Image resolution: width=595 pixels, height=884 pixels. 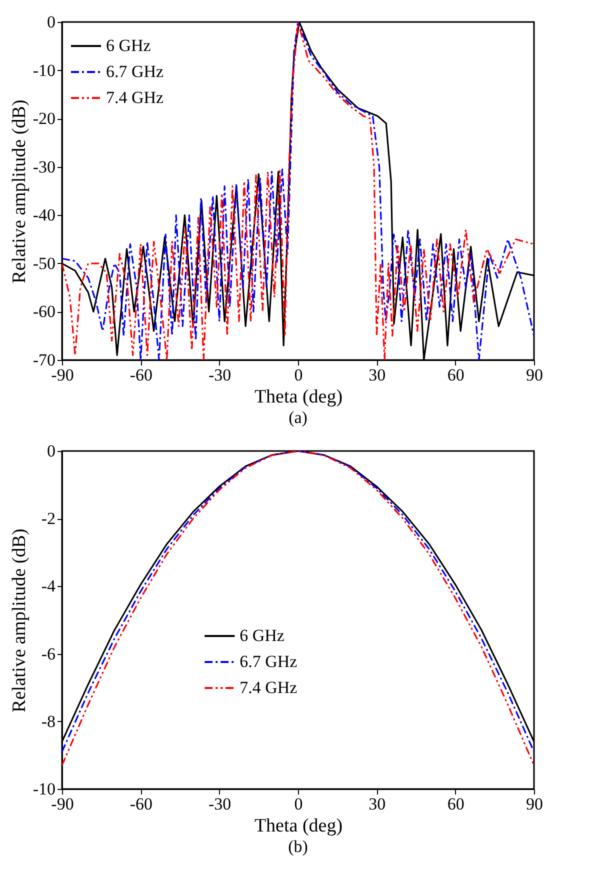 What do you see at coordinates (44, 166) in the screenshot?
I see `y-tick-label: -30` at bounding box center [44, 166].